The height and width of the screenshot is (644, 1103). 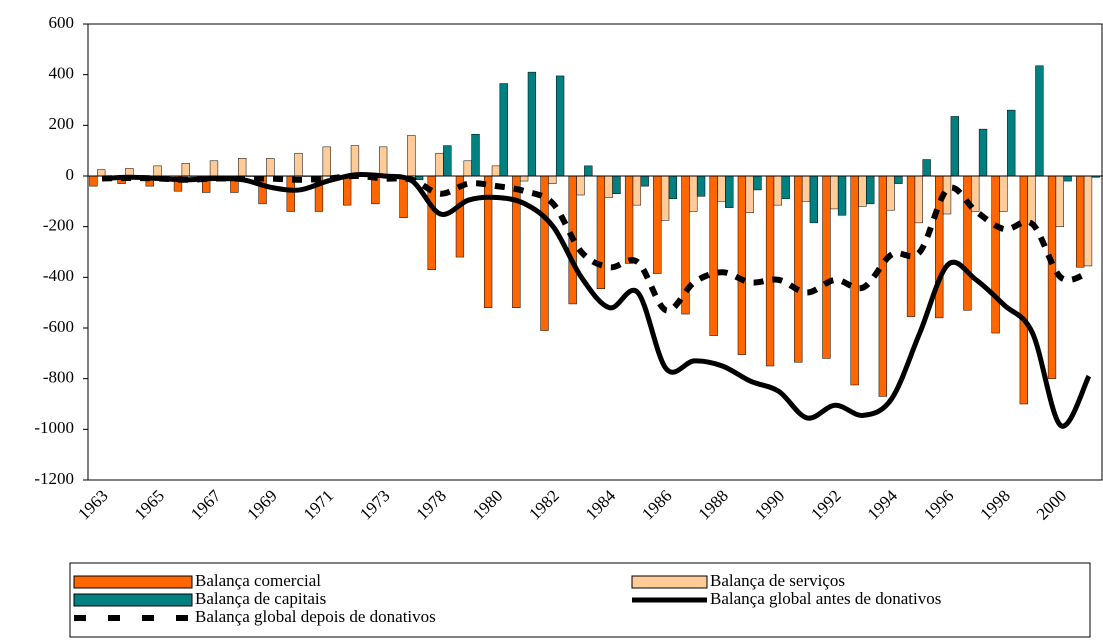 What do you see at coordinates (54, 478) in the screenshot?
I see `y-tick-label: -1200` at bounding box center [54, 478].